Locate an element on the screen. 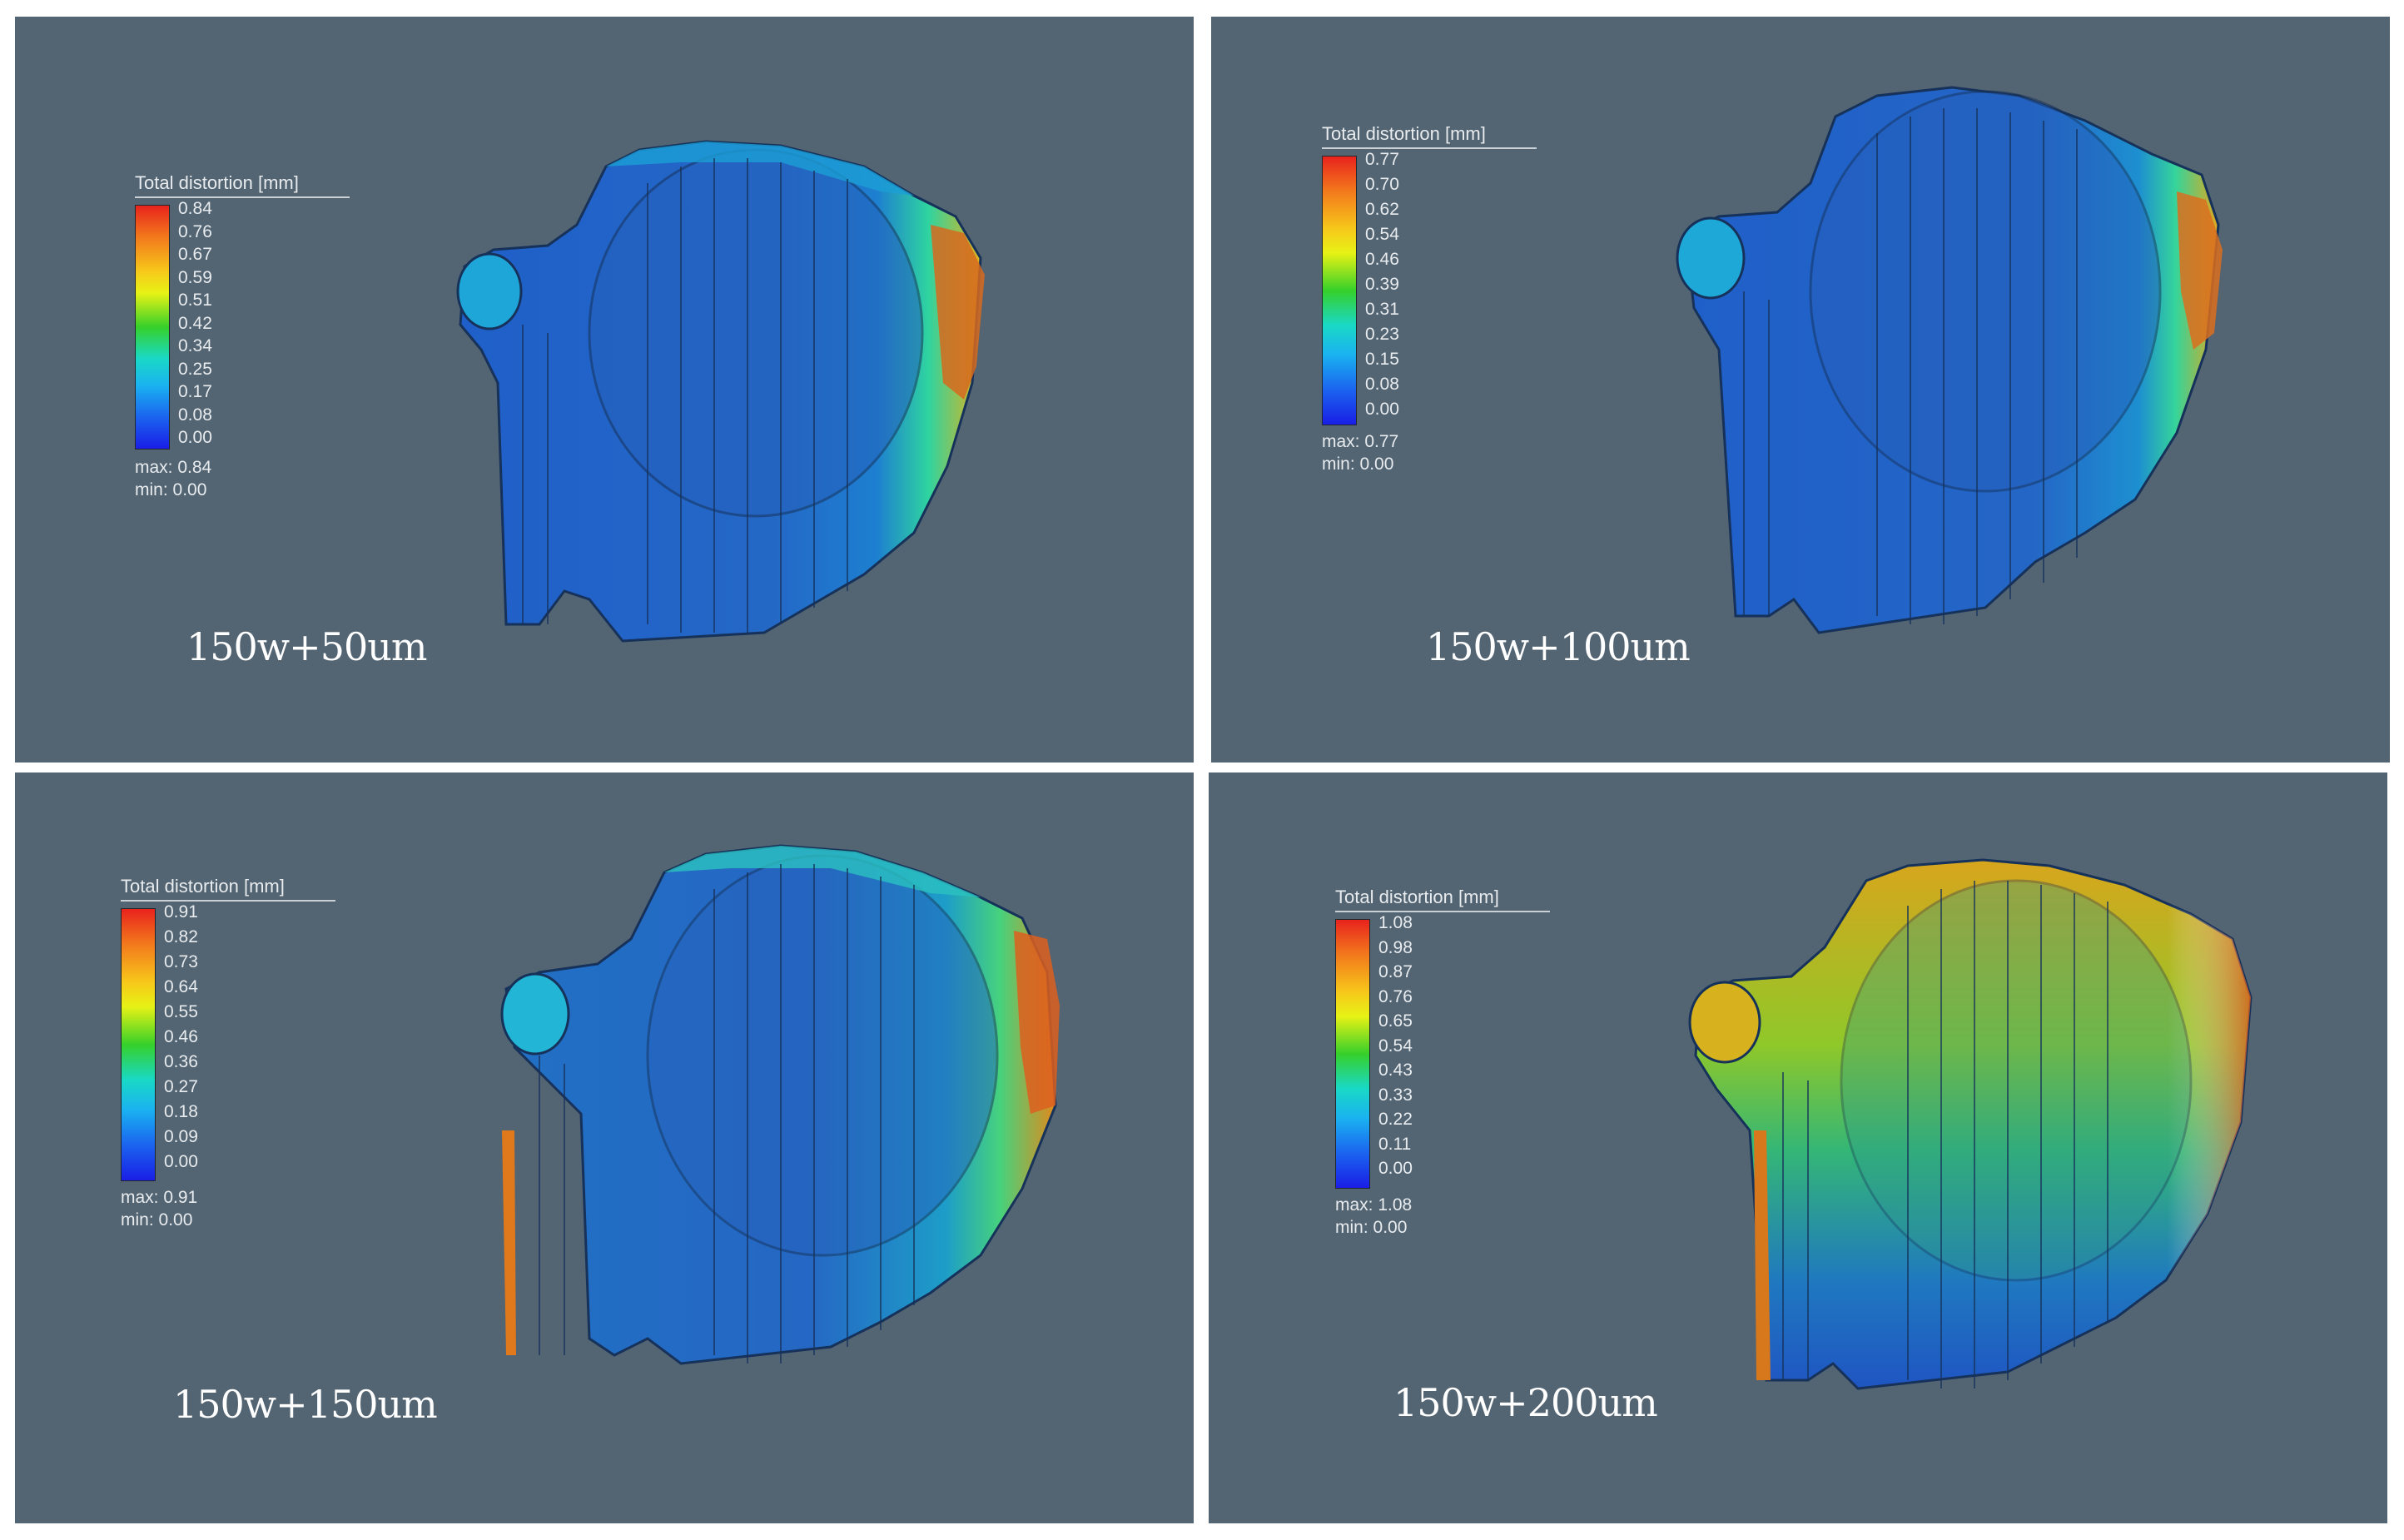 The image size is (2404, 1540). tick-label: 0.64 is located at coordinates (181, 987).